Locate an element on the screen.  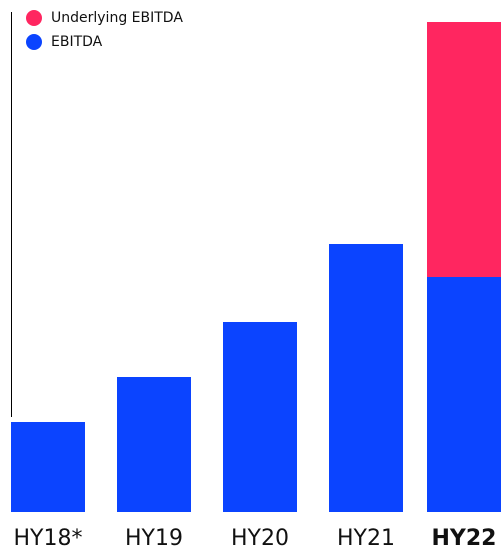
bar-ebitda-hy20 is located at coordinates (260, 417).